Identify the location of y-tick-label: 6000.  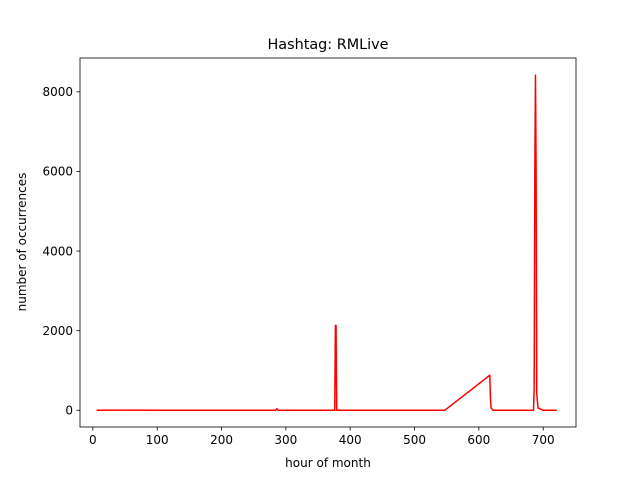
(57, 172).